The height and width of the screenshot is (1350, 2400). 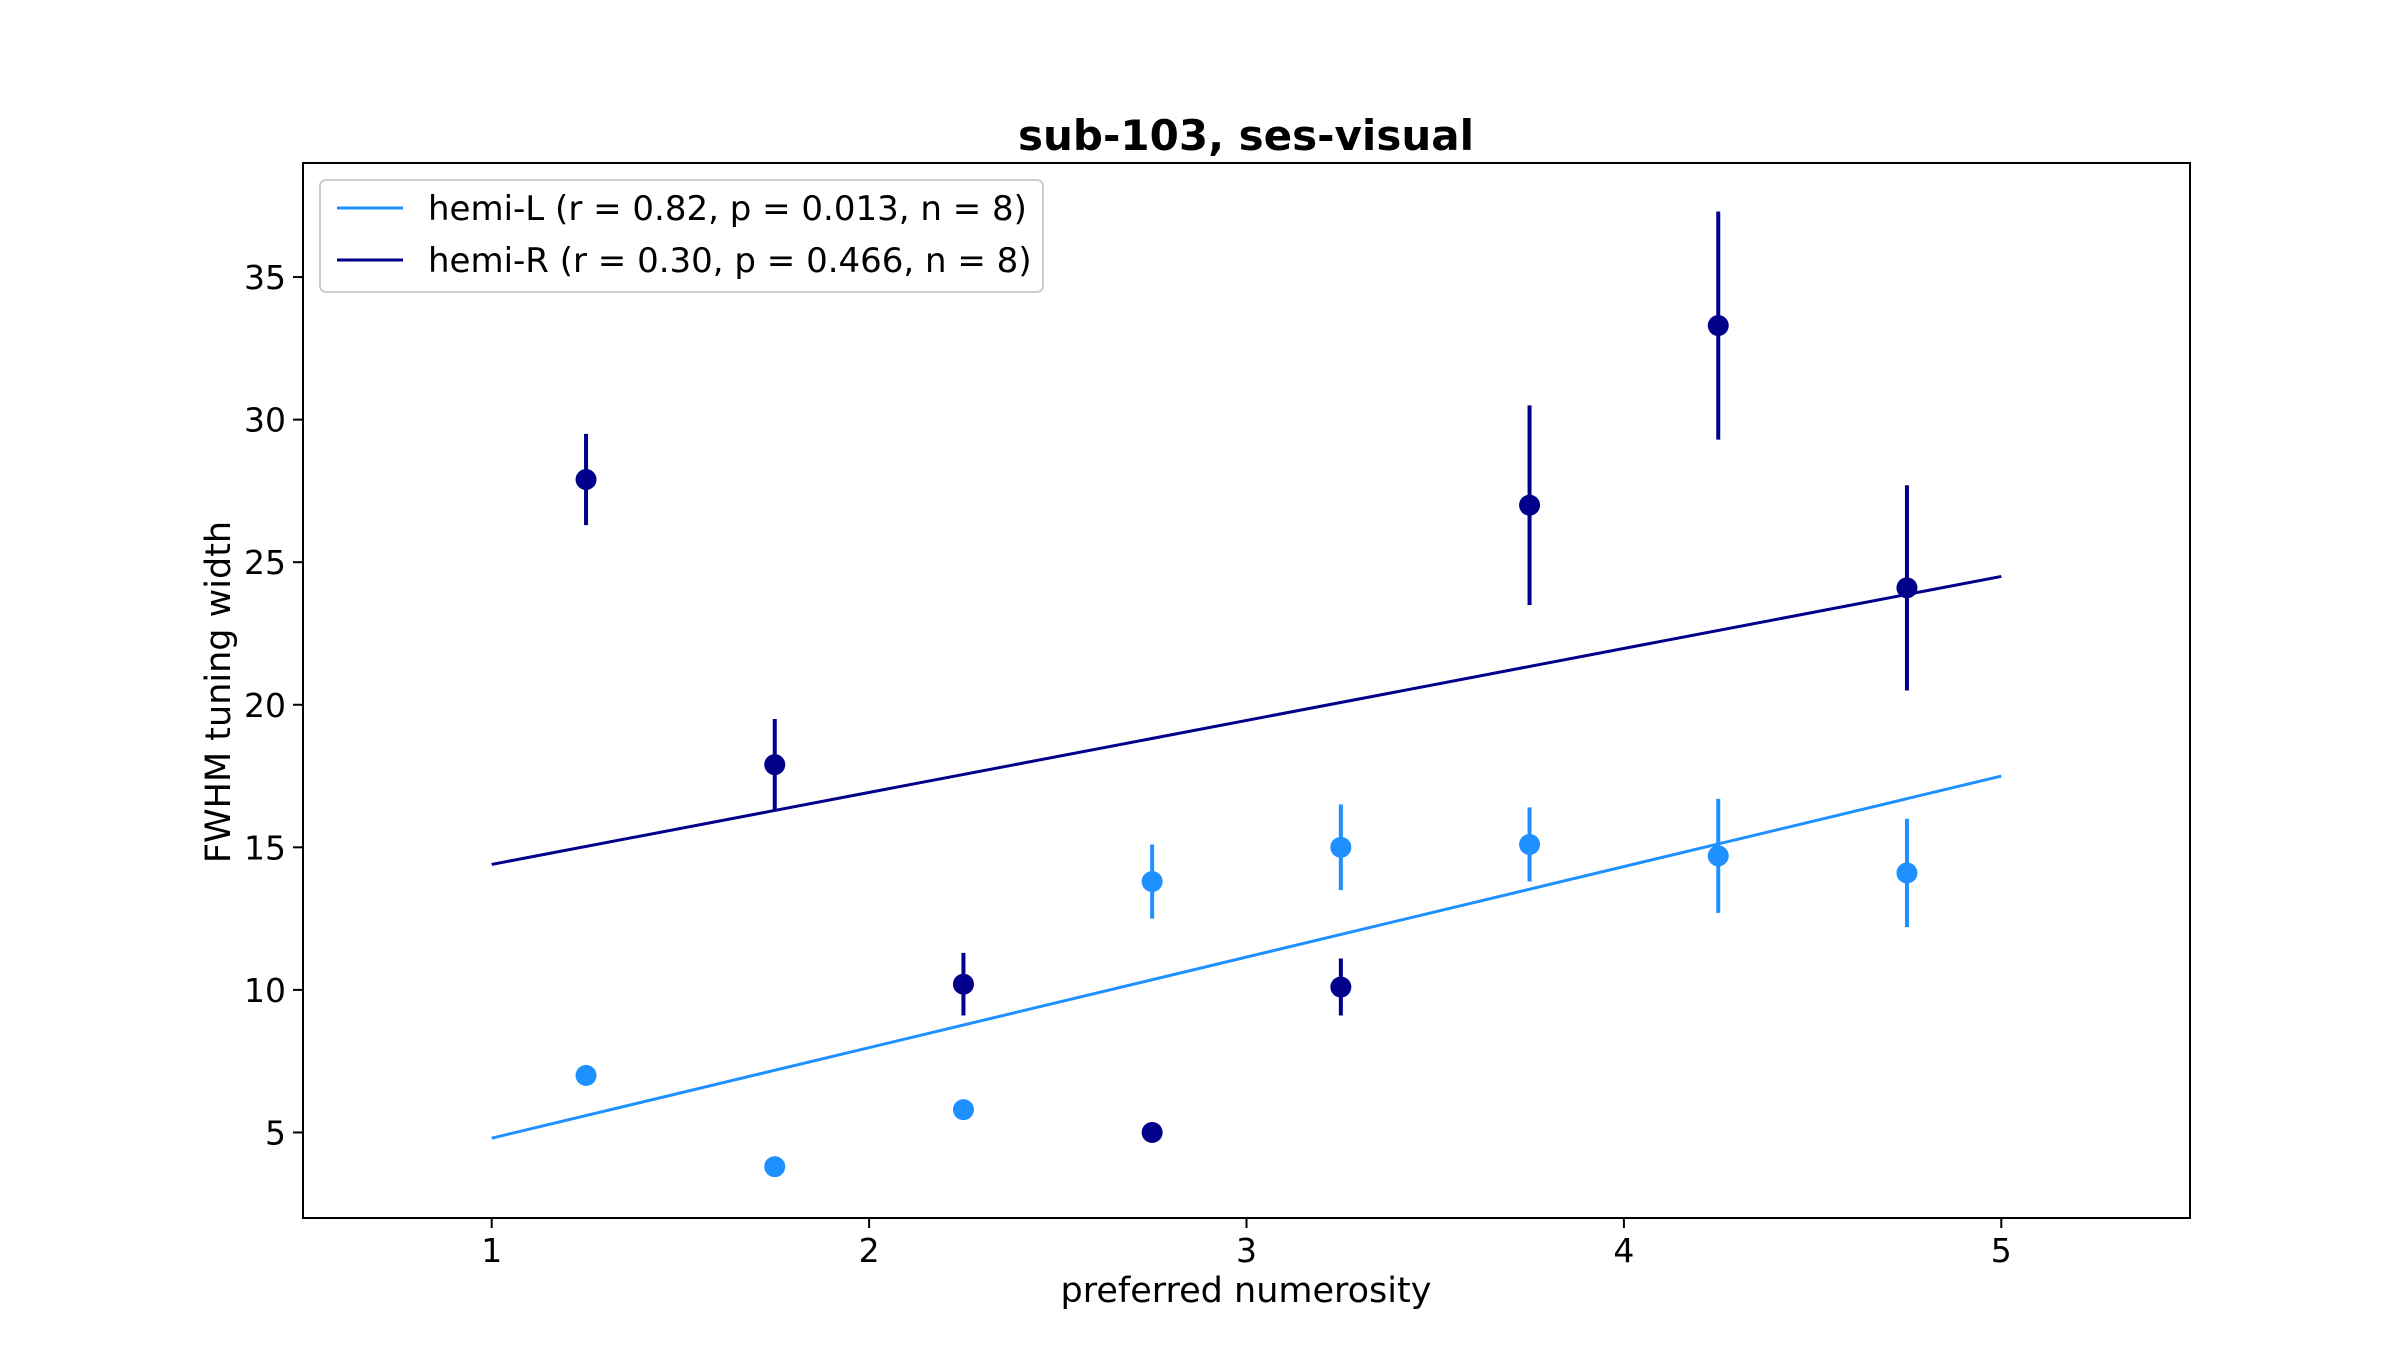 I want to click on legend-frame, so click(x=681, y=236).